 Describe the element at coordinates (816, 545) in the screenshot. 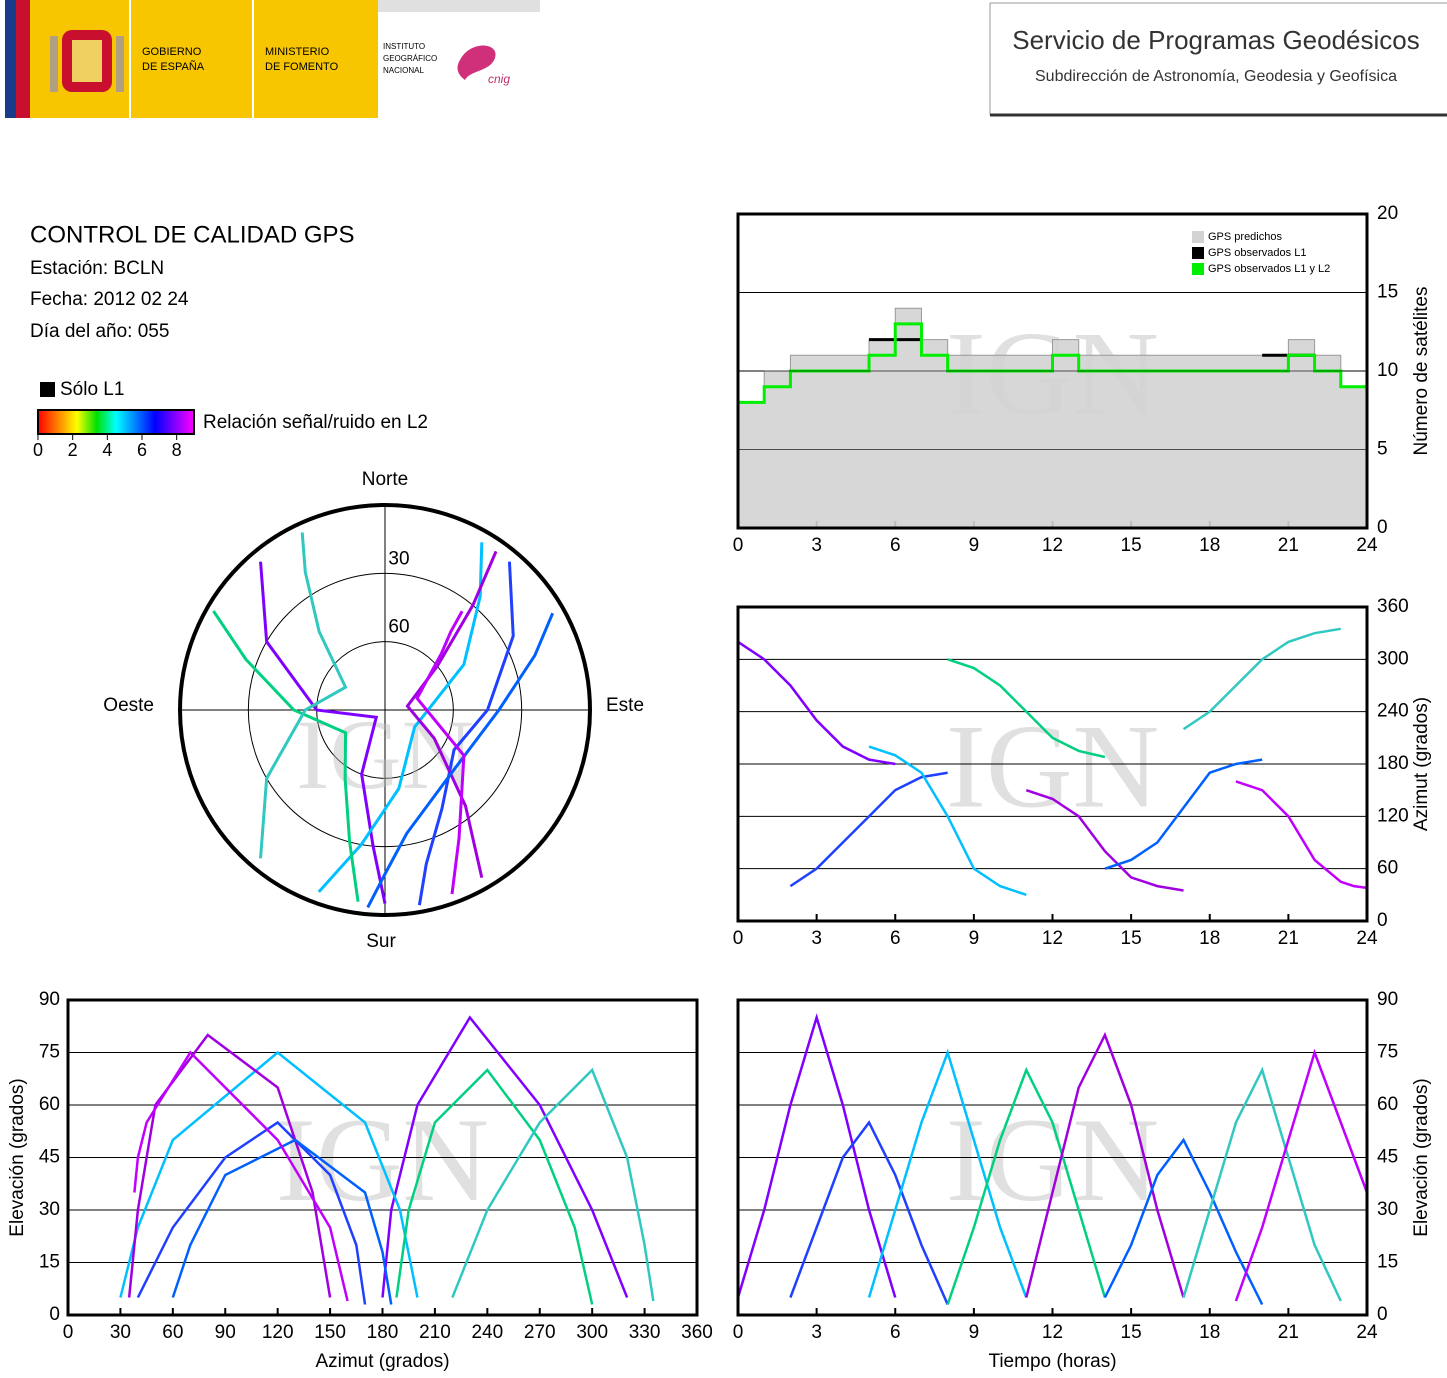

I see `x-tick-label: 3` at that location.